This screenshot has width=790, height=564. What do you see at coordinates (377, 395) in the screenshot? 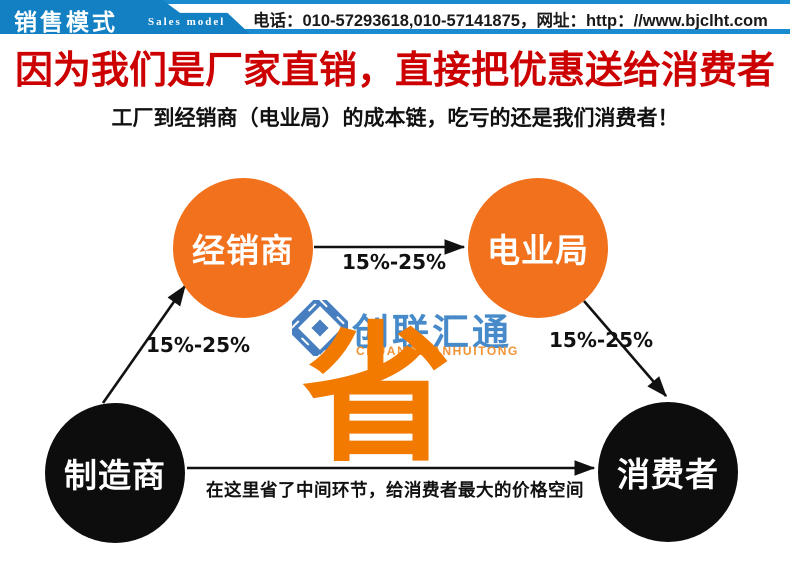
I see `save-character: 省` at bounding box center [377, 395].